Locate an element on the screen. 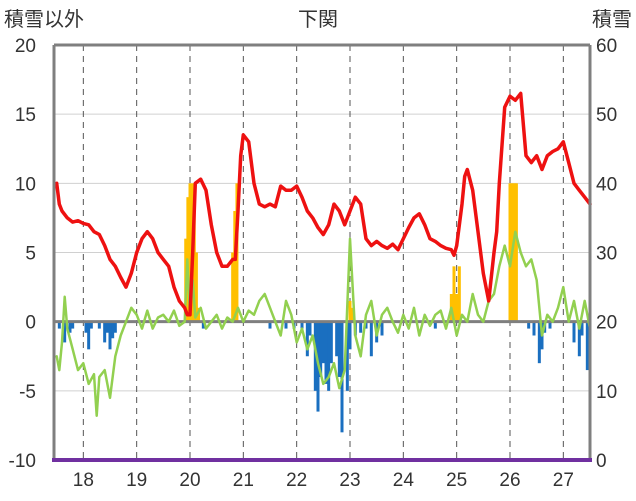 This screenshot has height=501, width=636. x-tick-label: 25 is located at coordinates (456, 480).